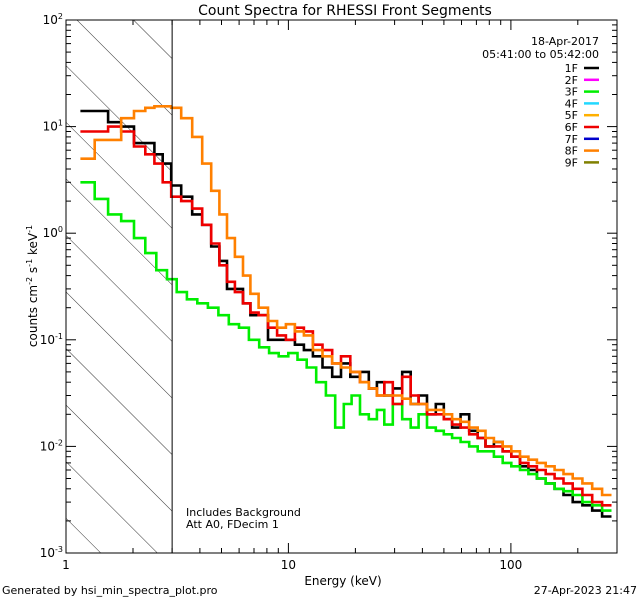  What do you see at coordinates (51, 552) in the screenshot?
I see `y-tick-label: 10⁻³` at bounding box center [51, 552].